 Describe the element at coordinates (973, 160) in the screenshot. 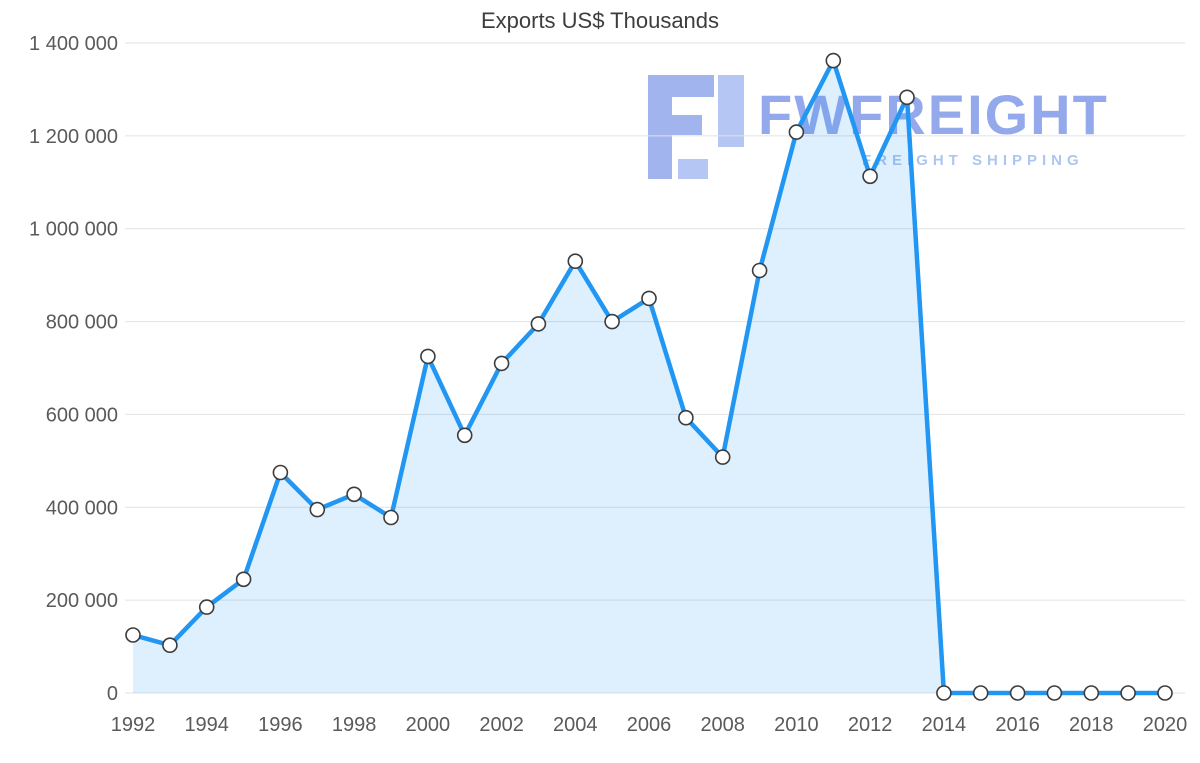

I see `watermark-tagline: FREIGHT SHIPPING` at that location.